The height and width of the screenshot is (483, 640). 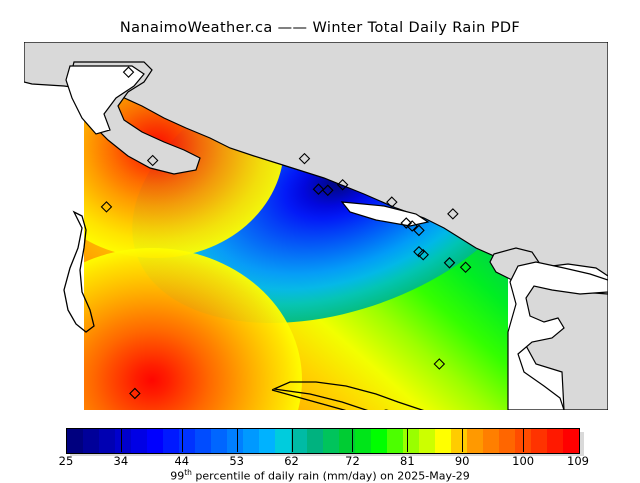 I want to click on colorbar-label-81: 81, so click(x=407, y=461).